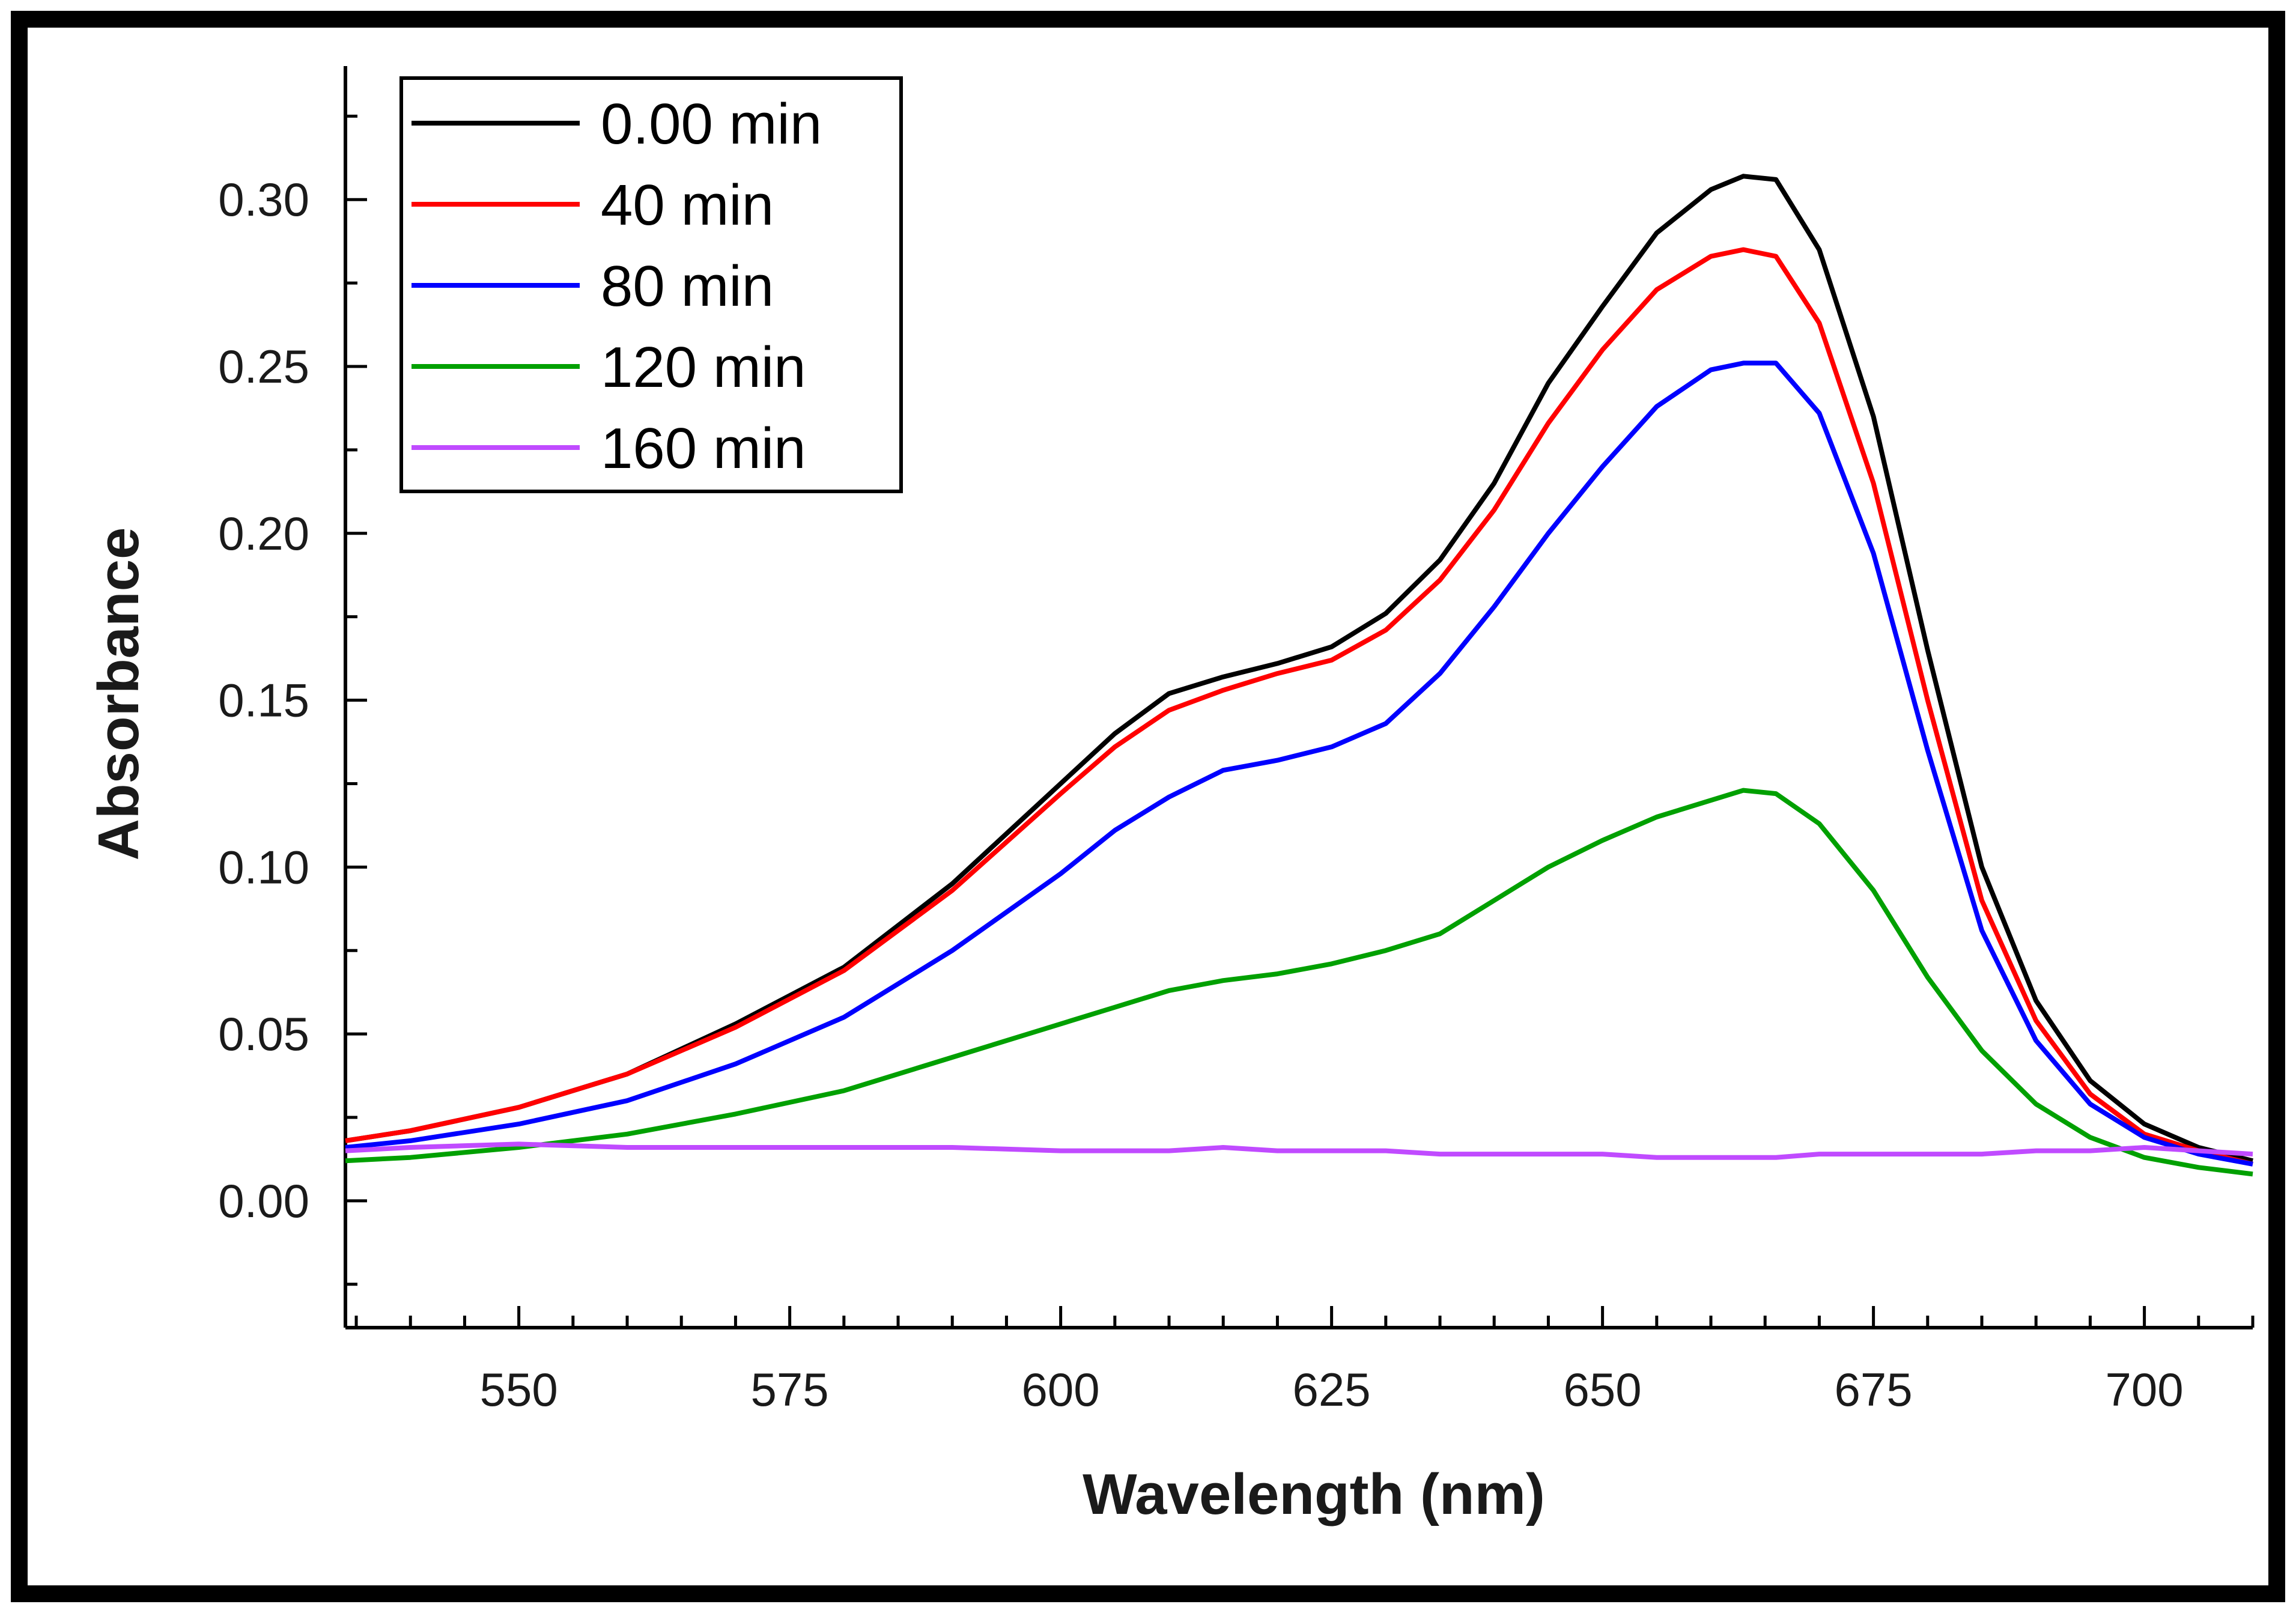 The image size is (2296, 1616). I want to click on legend-label-3: 120 min, so click(703, 367).